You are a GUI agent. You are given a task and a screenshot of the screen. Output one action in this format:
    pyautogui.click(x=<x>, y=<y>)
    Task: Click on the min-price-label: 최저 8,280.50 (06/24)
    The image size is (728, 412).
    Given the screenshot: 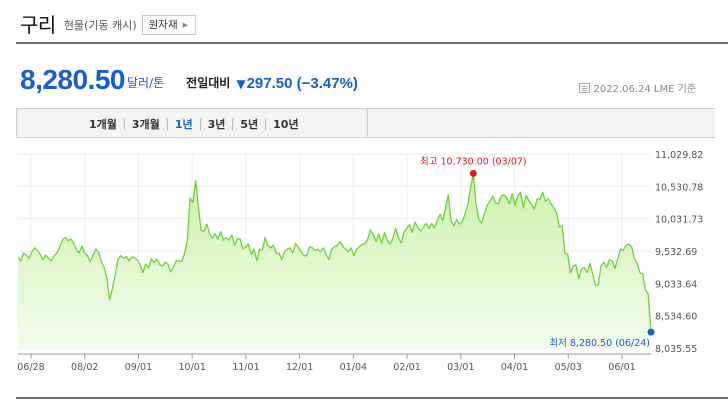 What is the action you would take?
    pyautogui.click(x=599, y=343)
    